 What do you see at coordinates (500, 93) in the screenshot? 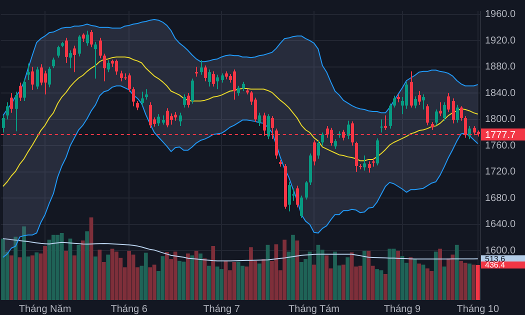
I see `y-tick-label: 1840.0` at bounding box center [500, 93].